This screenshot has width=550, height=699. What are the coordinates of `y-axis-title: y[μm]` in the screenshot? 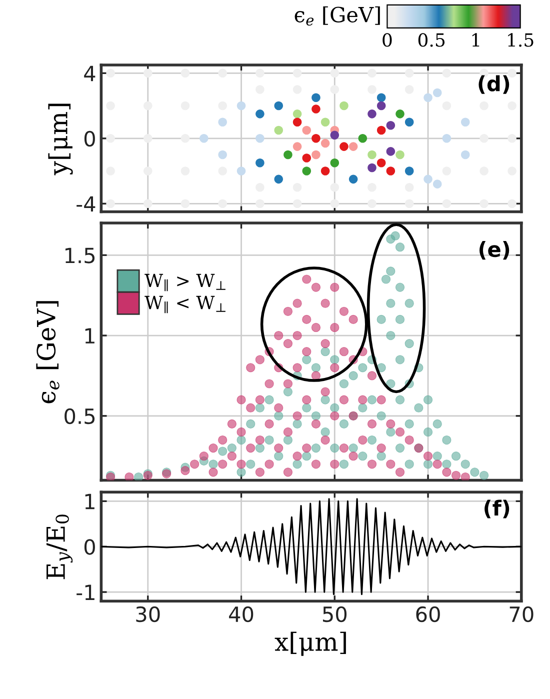 It's located at (60, 140).